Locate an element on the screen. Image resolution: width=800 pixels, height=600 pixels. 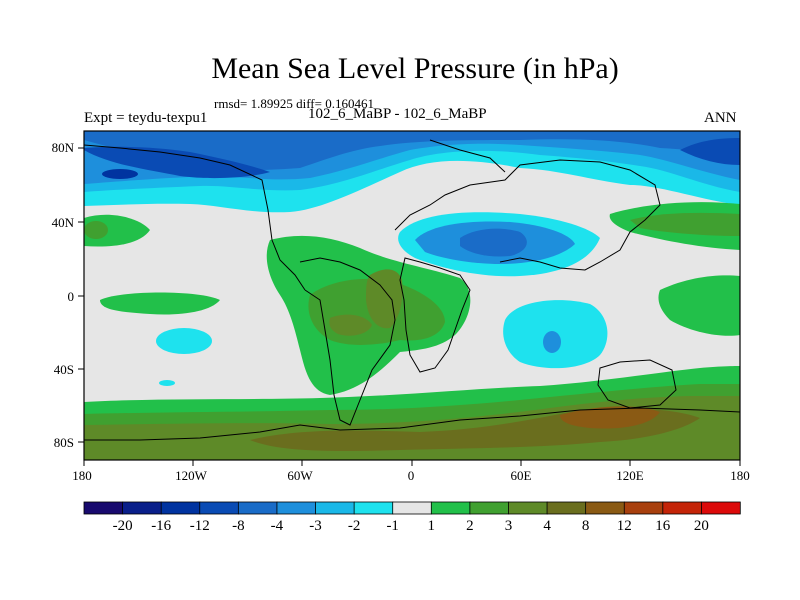
colorbar-label: -16 is located at coordinates (161, 526).